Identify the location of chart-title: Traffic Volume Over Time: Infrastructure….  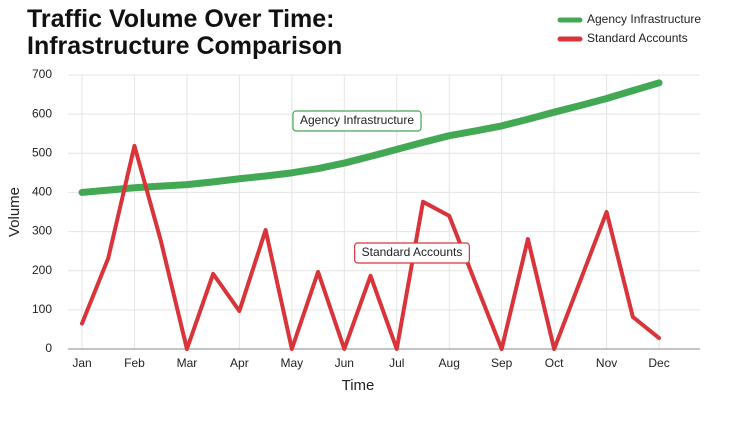
(185, 32).